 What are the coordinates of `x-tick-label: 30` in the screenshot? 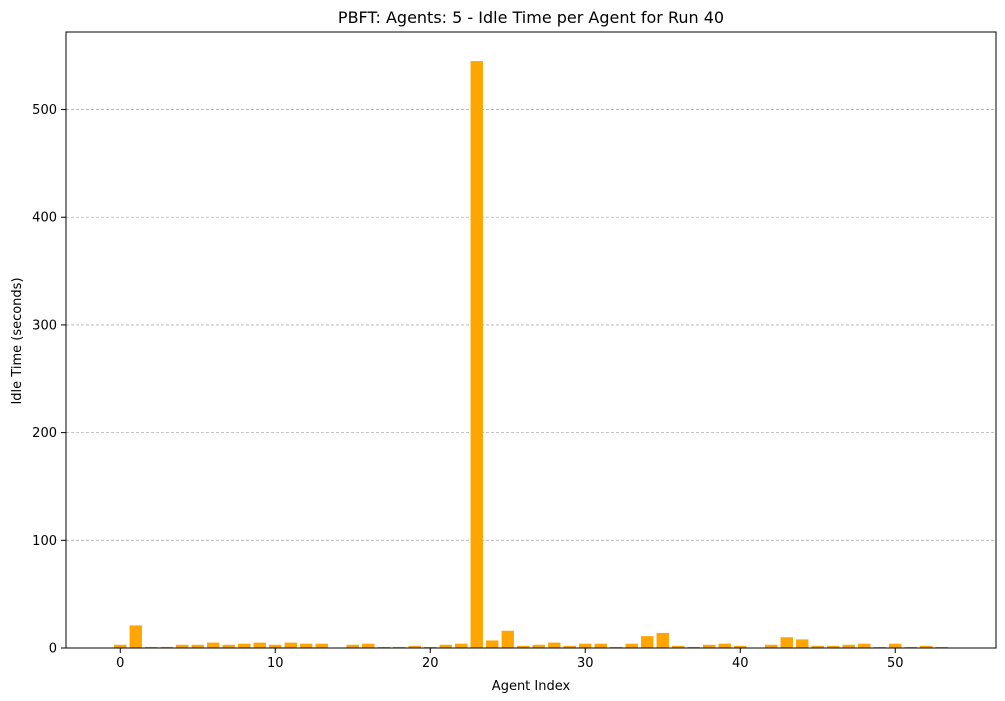 It's located at (585, 663).